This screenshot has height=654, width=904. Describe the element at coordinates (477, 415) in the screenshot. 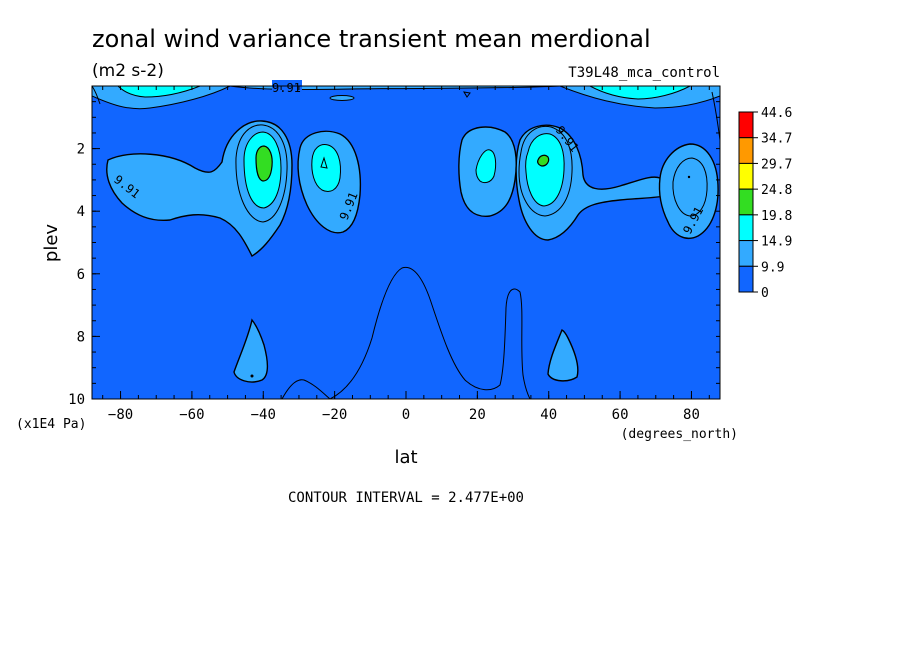

I see `x-tick-label: 20` at that location.